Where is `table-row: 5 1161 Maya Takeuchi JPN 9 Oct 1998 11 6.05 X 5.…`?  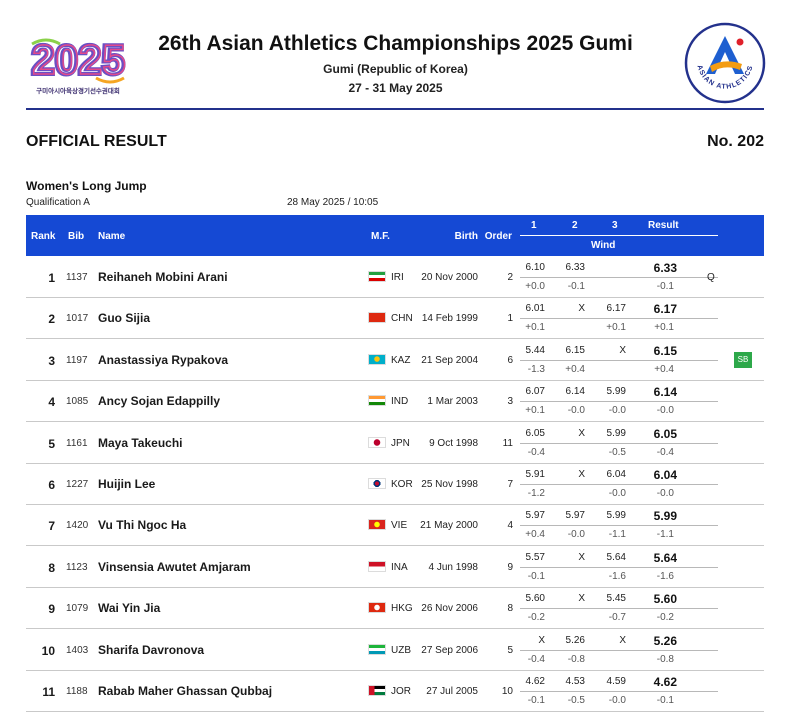 table-row: 5 1161 Maya Takeuchi JPN 9 Oct 1998 11 6.05 X 5.… is located at coordinates (395, 443).